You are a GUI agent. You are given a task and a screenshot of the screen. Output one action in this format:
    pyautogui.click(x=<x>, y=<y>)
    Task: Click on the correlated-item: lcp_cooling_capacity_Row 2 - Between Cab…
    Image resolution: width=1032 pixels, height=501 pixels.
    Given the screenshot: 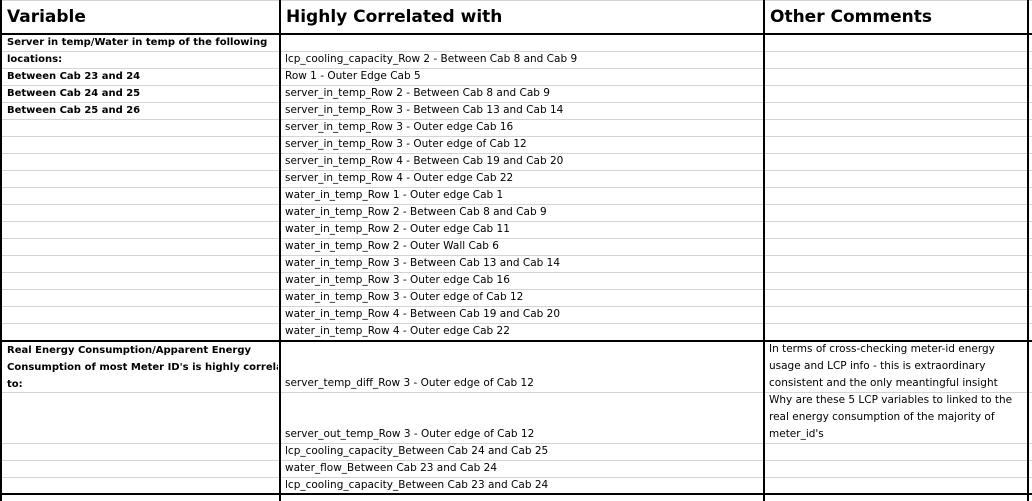 What is the action you would take?
    pyautogui.click(x=431, y=59)
    